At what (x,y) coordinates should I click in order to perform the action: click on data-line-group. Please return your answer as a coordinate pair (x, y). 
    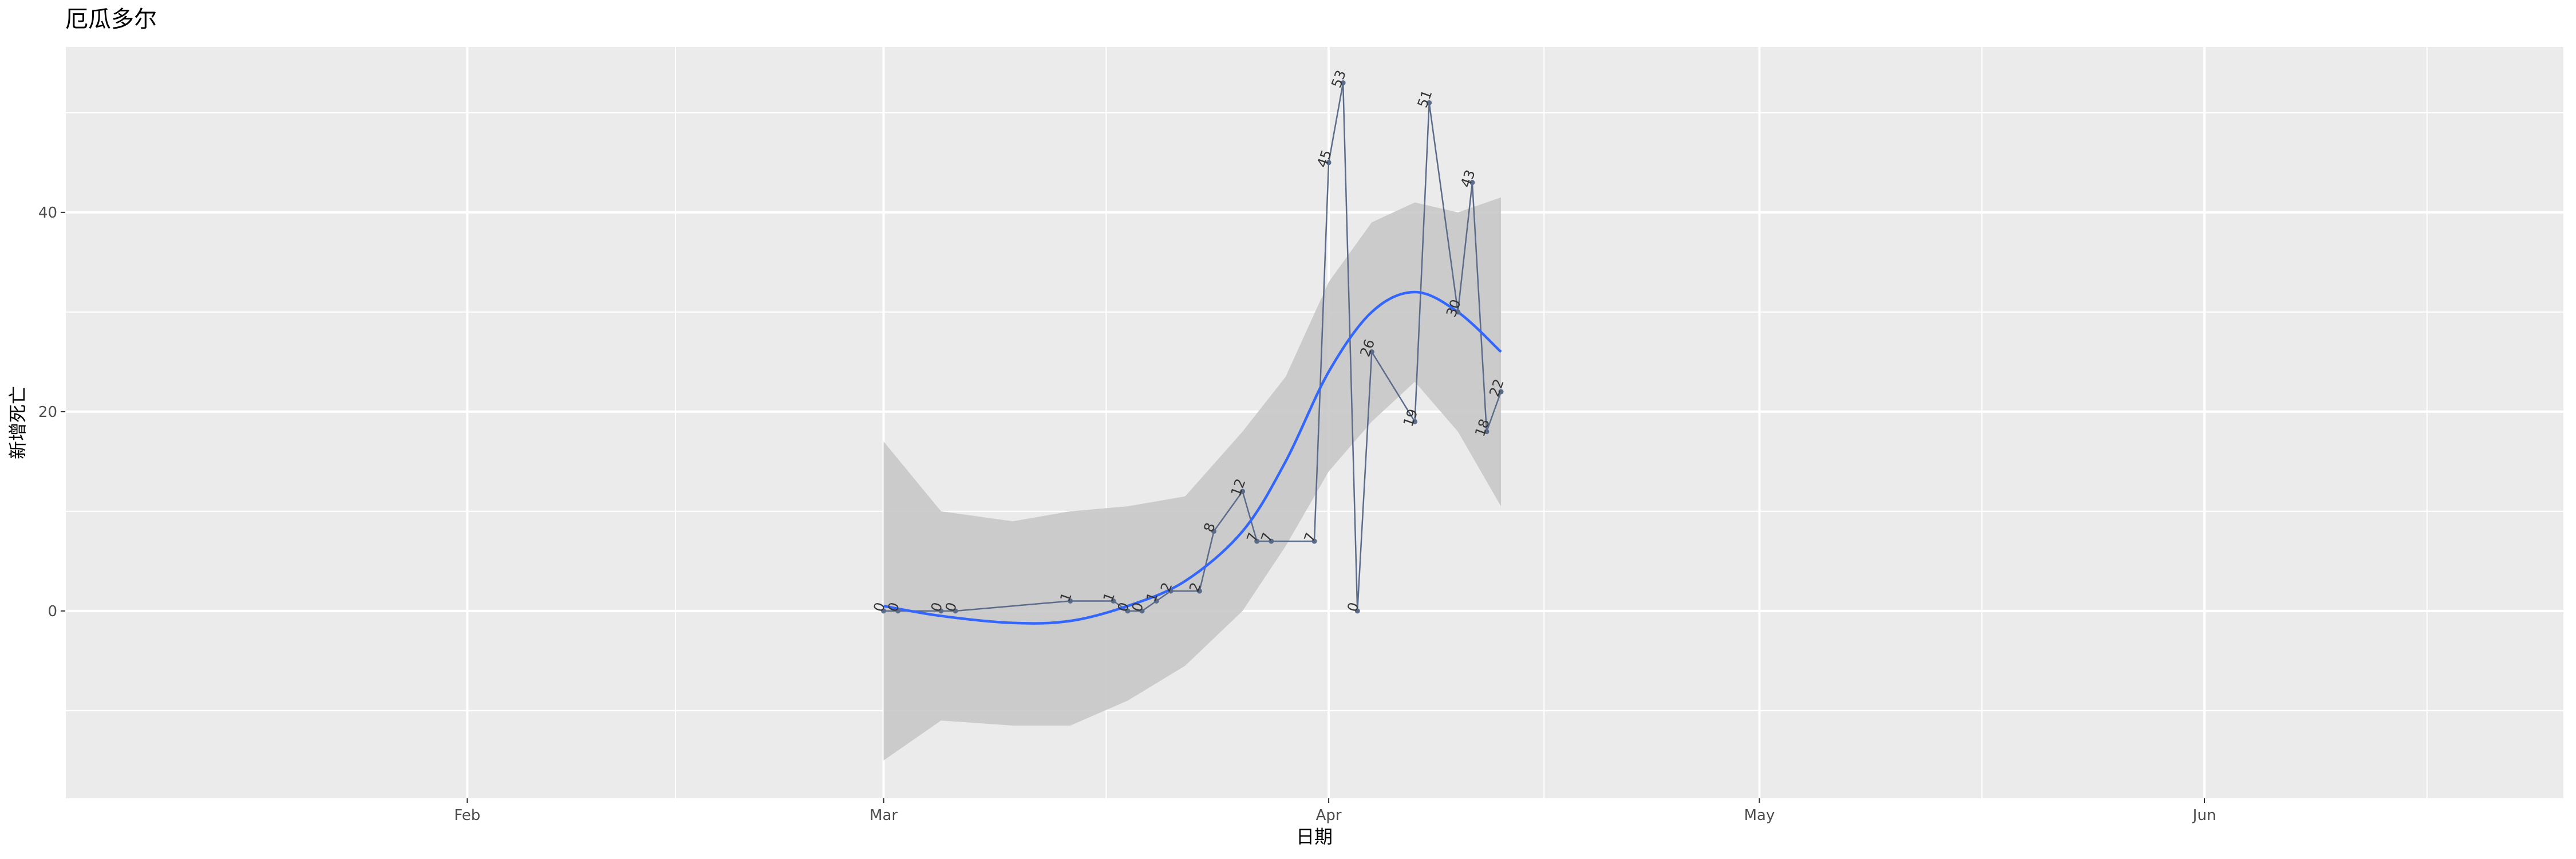
    Looking at the image, I should click on (1192, 347).